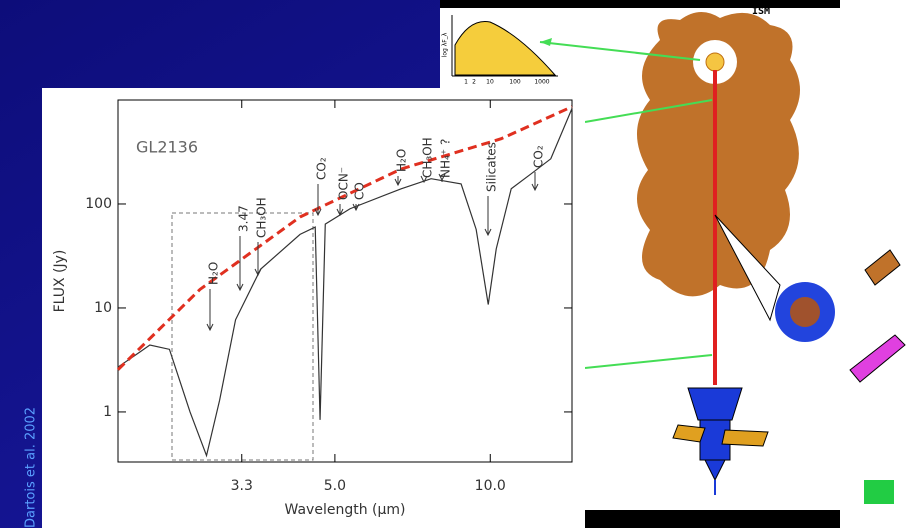 This screenshot has height=528, width=908. What do you see at coordinates (445, 44) in the screenshot?
I see `inset-ylabel: log λF_λ` at bounding box center [445, 44].